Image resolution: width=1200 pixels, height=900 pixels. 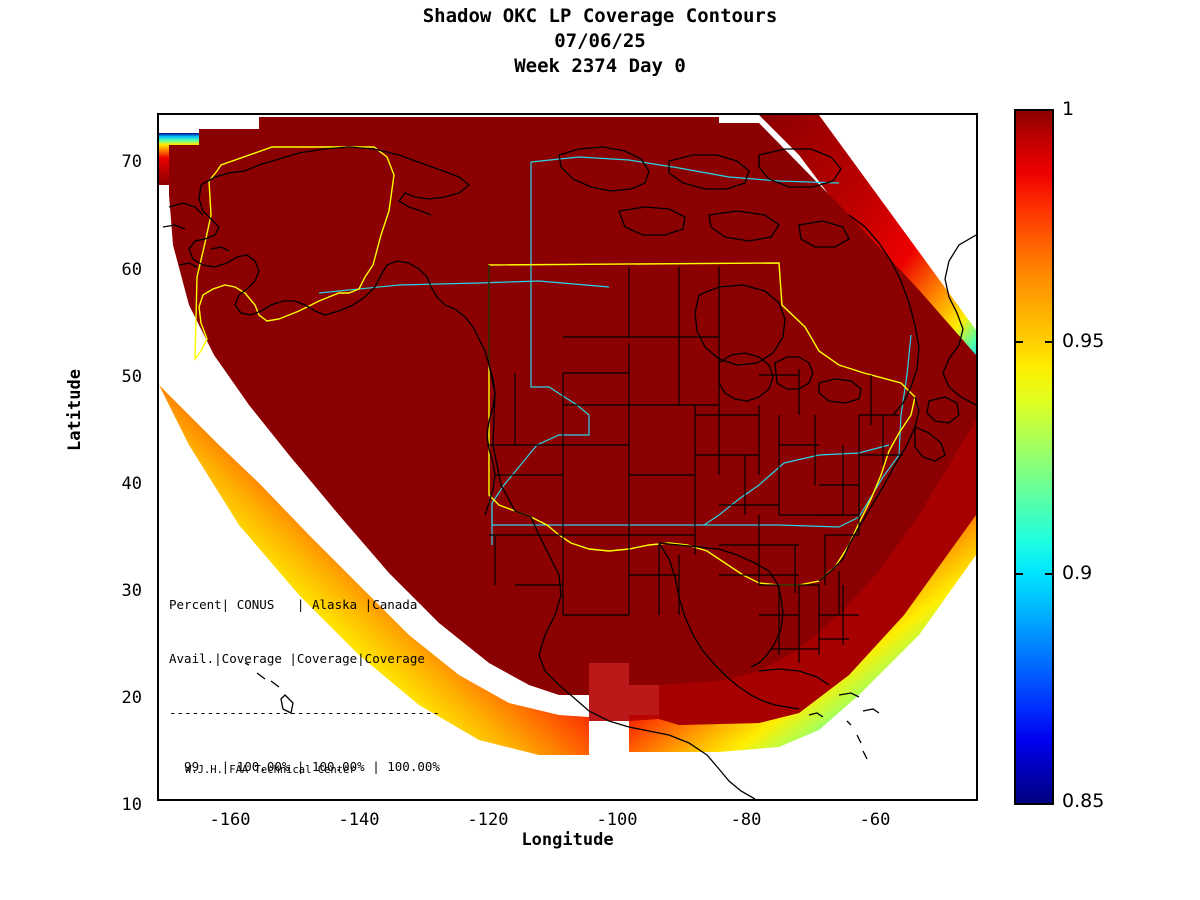 I want to click on xtick-label--80: -80, so click(x=746, y=820).